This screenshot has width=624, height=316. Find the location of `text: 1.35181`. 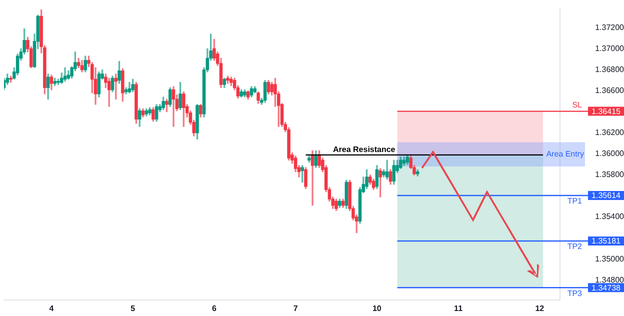

text: 1.35181 is located at coordinates (607, 241).